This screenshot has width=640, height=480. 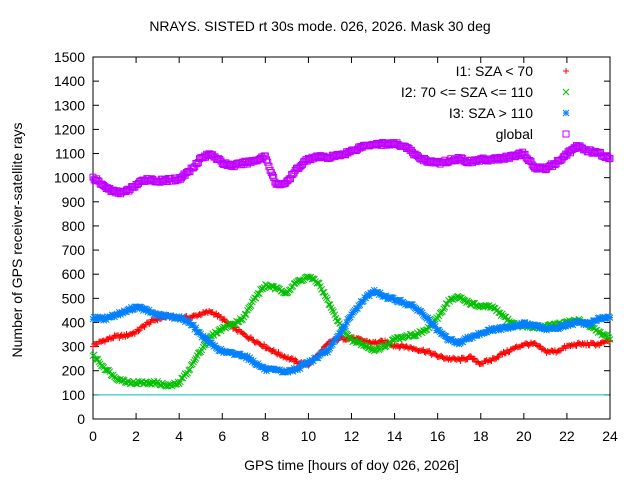 What do you see at coordinates (70, 154) in the screenshot?
I see `y-tick-label: 1100` at bounding box center [70, 154].